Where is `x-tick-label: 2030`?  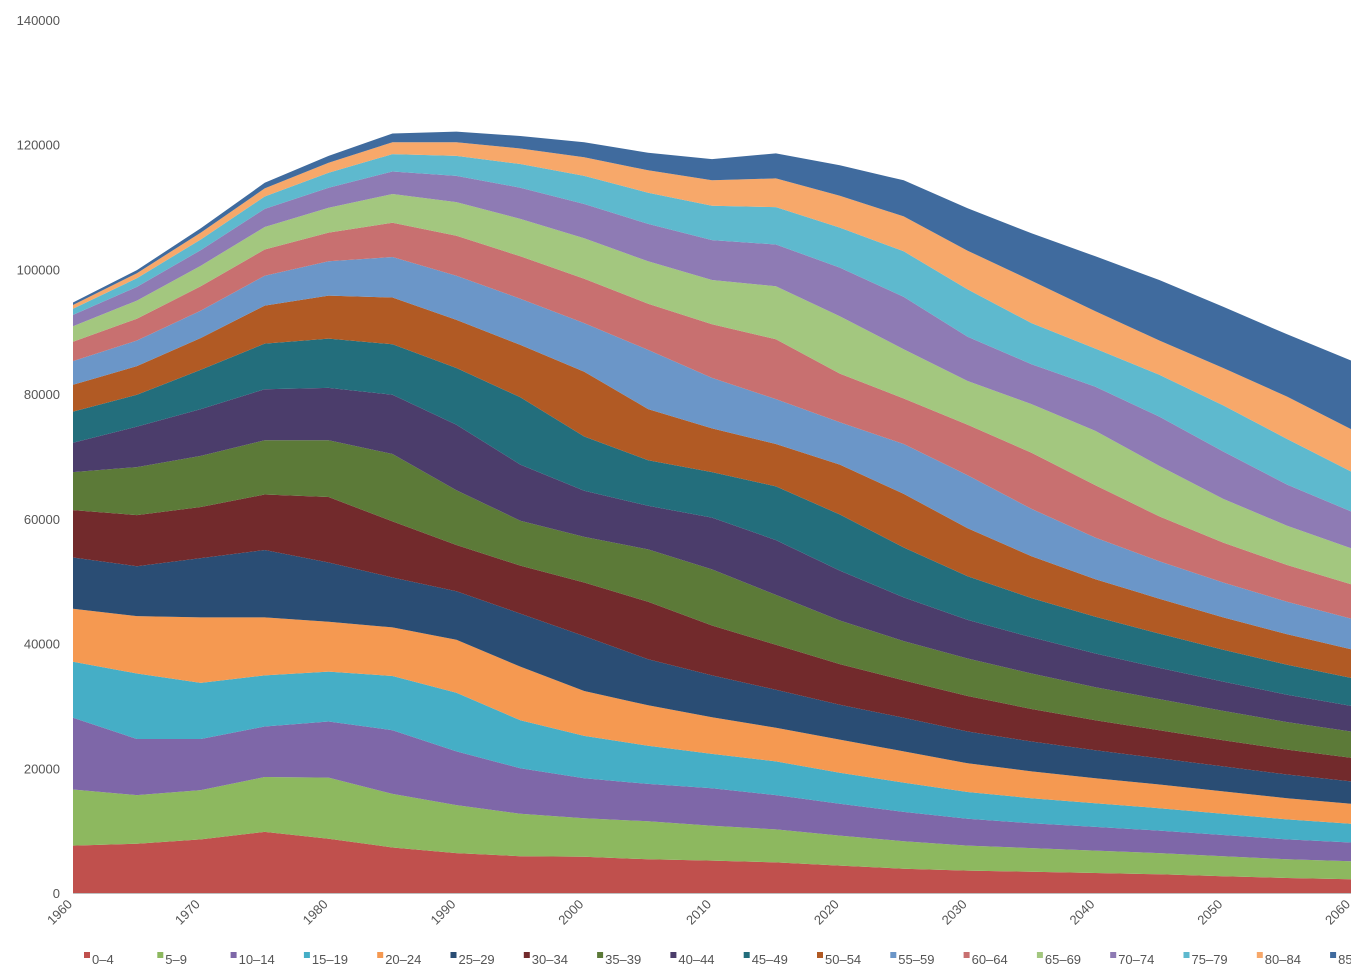 x-tick-label: 2030 is located at coordinates (954, 912).